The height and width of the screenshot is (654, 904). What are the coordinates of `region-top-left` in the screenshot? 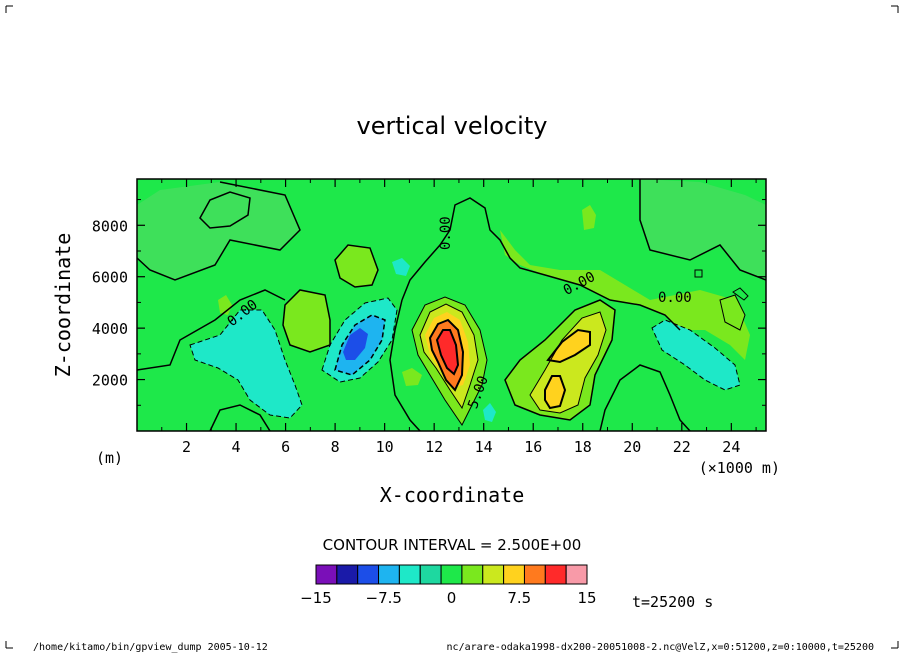 It's located at (218, 231).